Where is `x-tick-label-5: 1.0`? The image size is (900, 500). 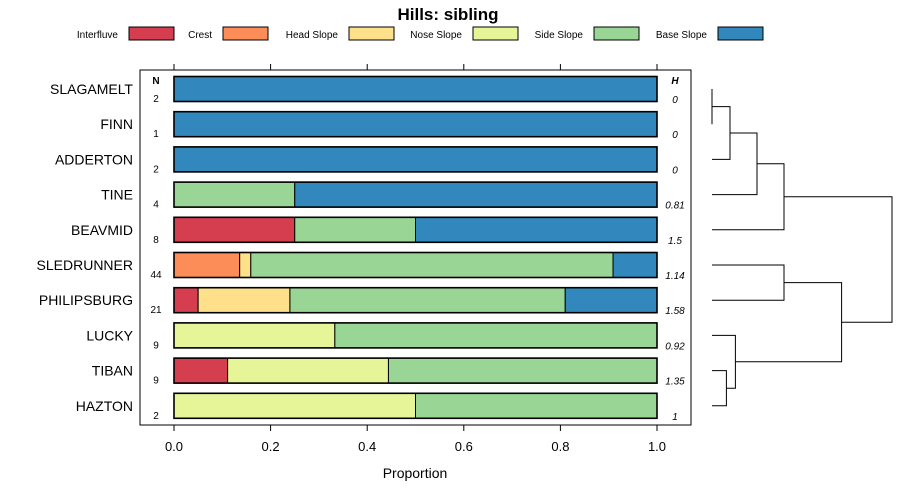
x-tick-label-5: 1.0 is located at coordinates (657, 446).